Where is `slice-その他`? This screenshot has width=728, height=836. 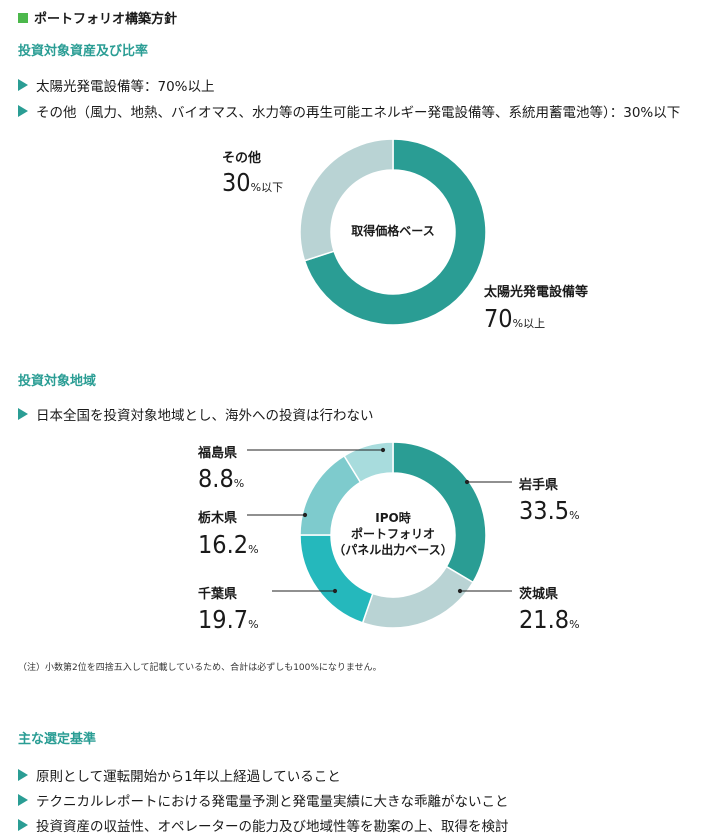
slice-その他 is located at coordinates (346, 200).